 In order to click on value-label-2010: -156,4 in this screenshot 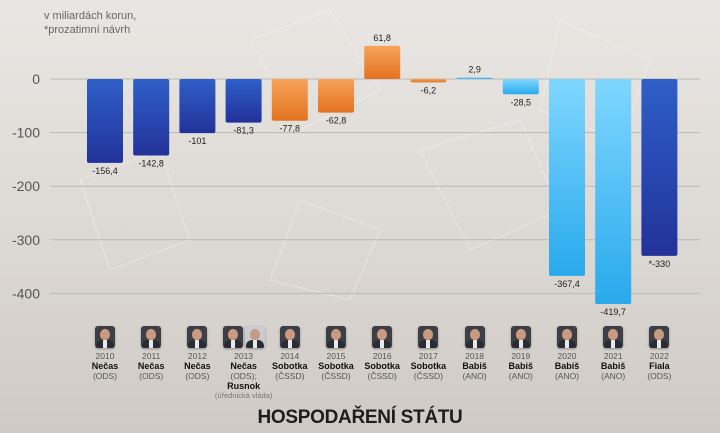, I will do `click(105, 171)`.